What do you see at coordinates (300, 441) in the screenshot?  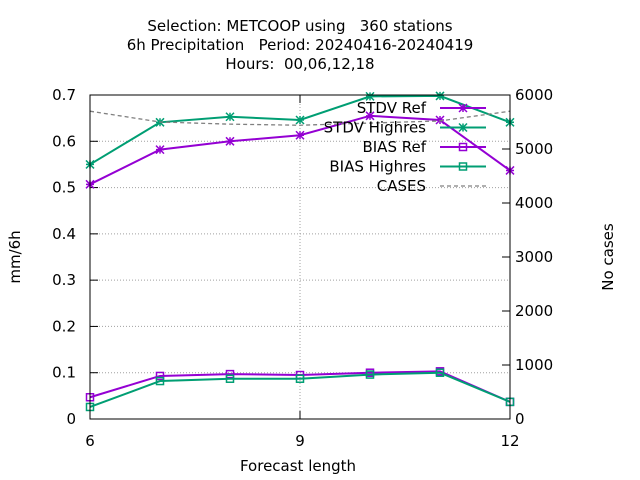 I see `x-tick-label: 9` at bounding box center [300, 441].